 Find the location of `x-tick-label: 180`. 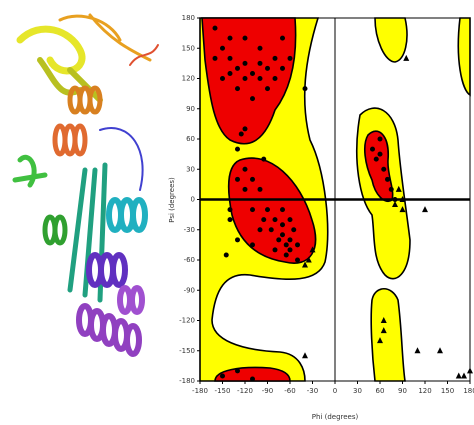

x-tick-label: 180 is located at coordinates (468, 391).